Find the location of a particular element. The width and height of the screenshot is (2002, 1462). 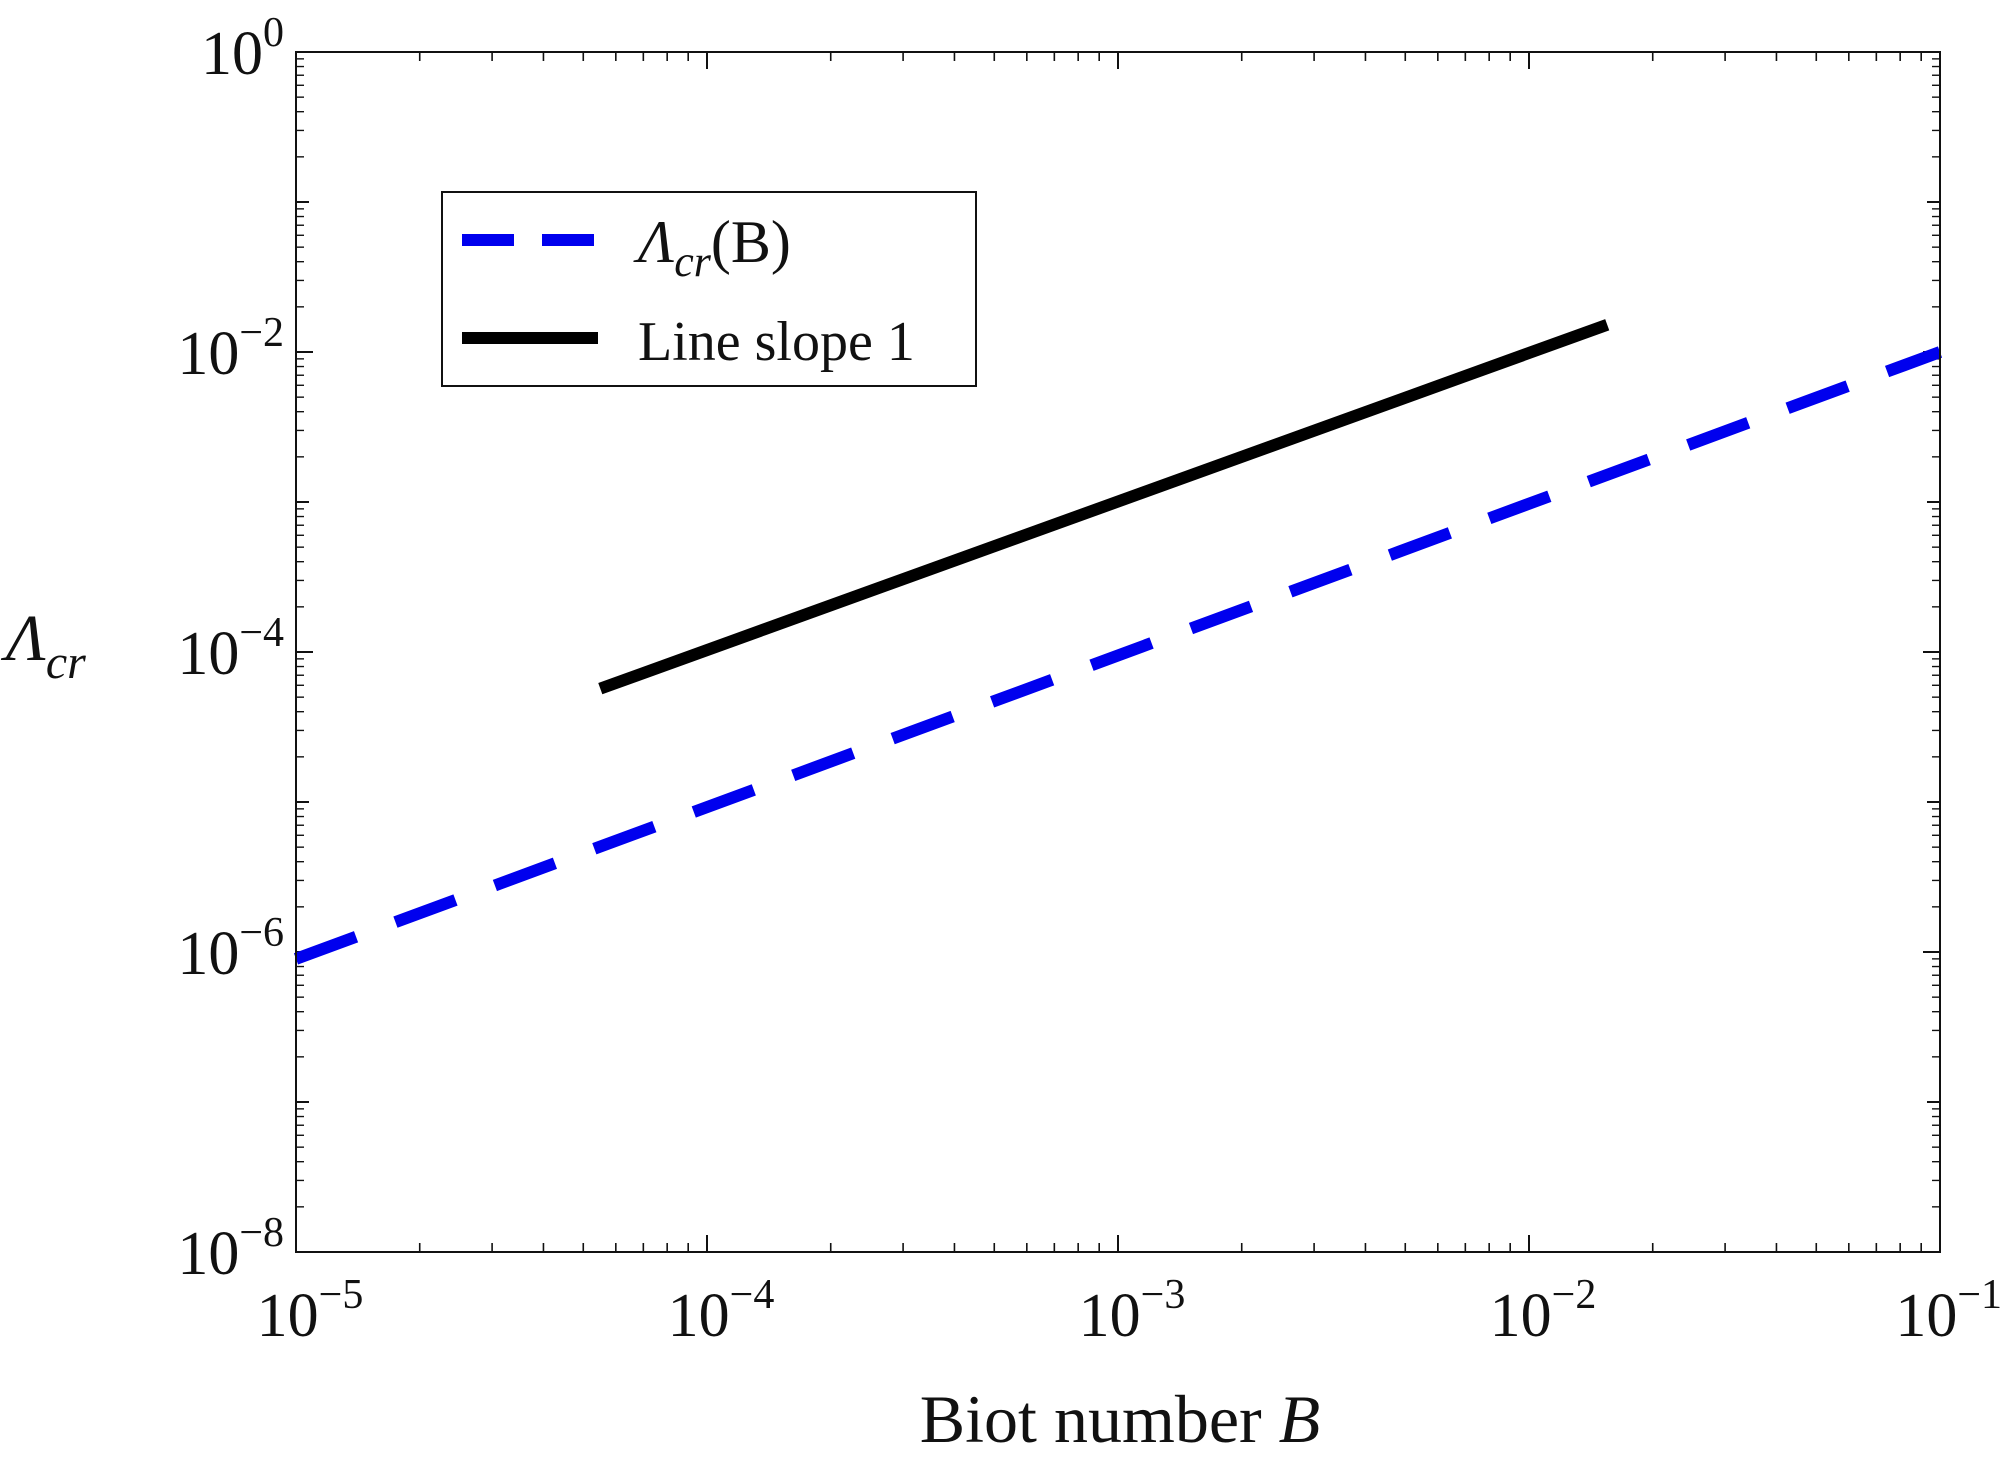

legend-entry-0: Λcr(B) is located at coordinates (712, 247).